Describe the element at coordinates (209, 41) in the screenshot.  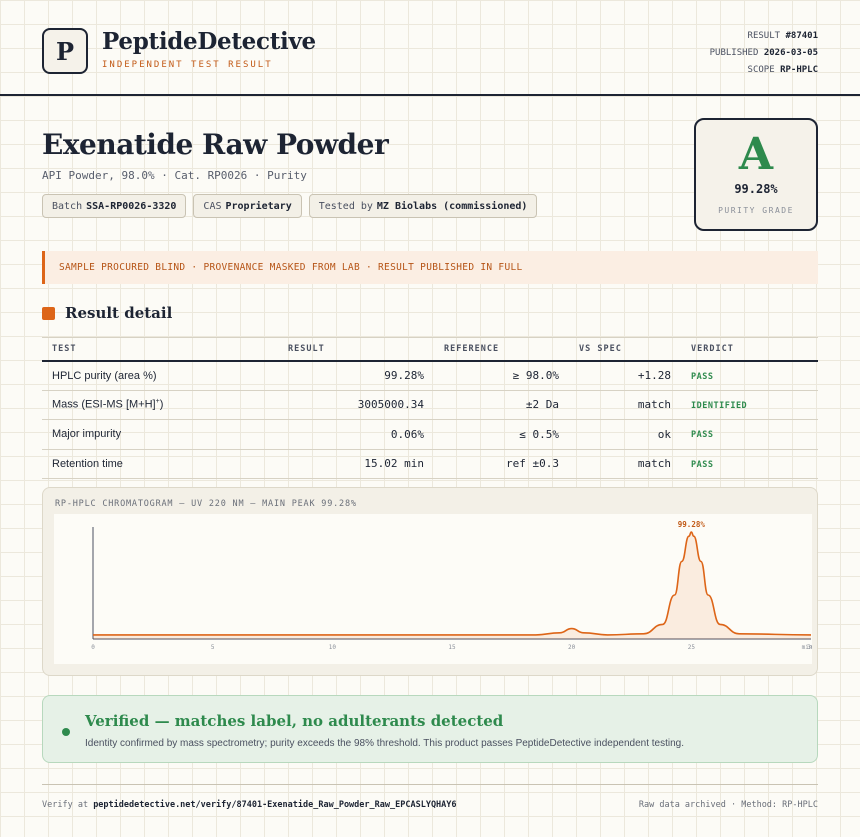
I see `brand-name: PeptideDetective` at that location.